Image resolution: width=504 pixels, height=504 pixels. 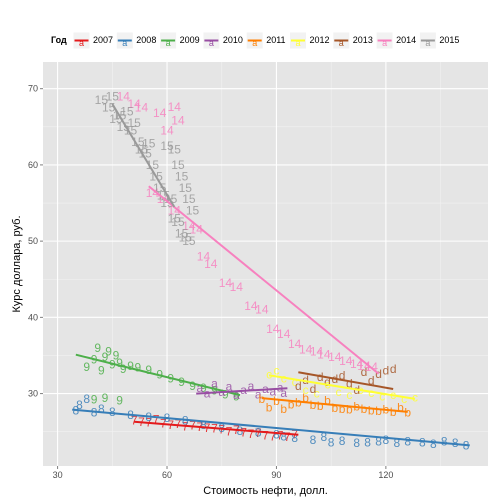 What do you see at coordinates (449, 40) in the screenshot?
I see `legend-label-2015: 2015` at bounding box center [449, 40].